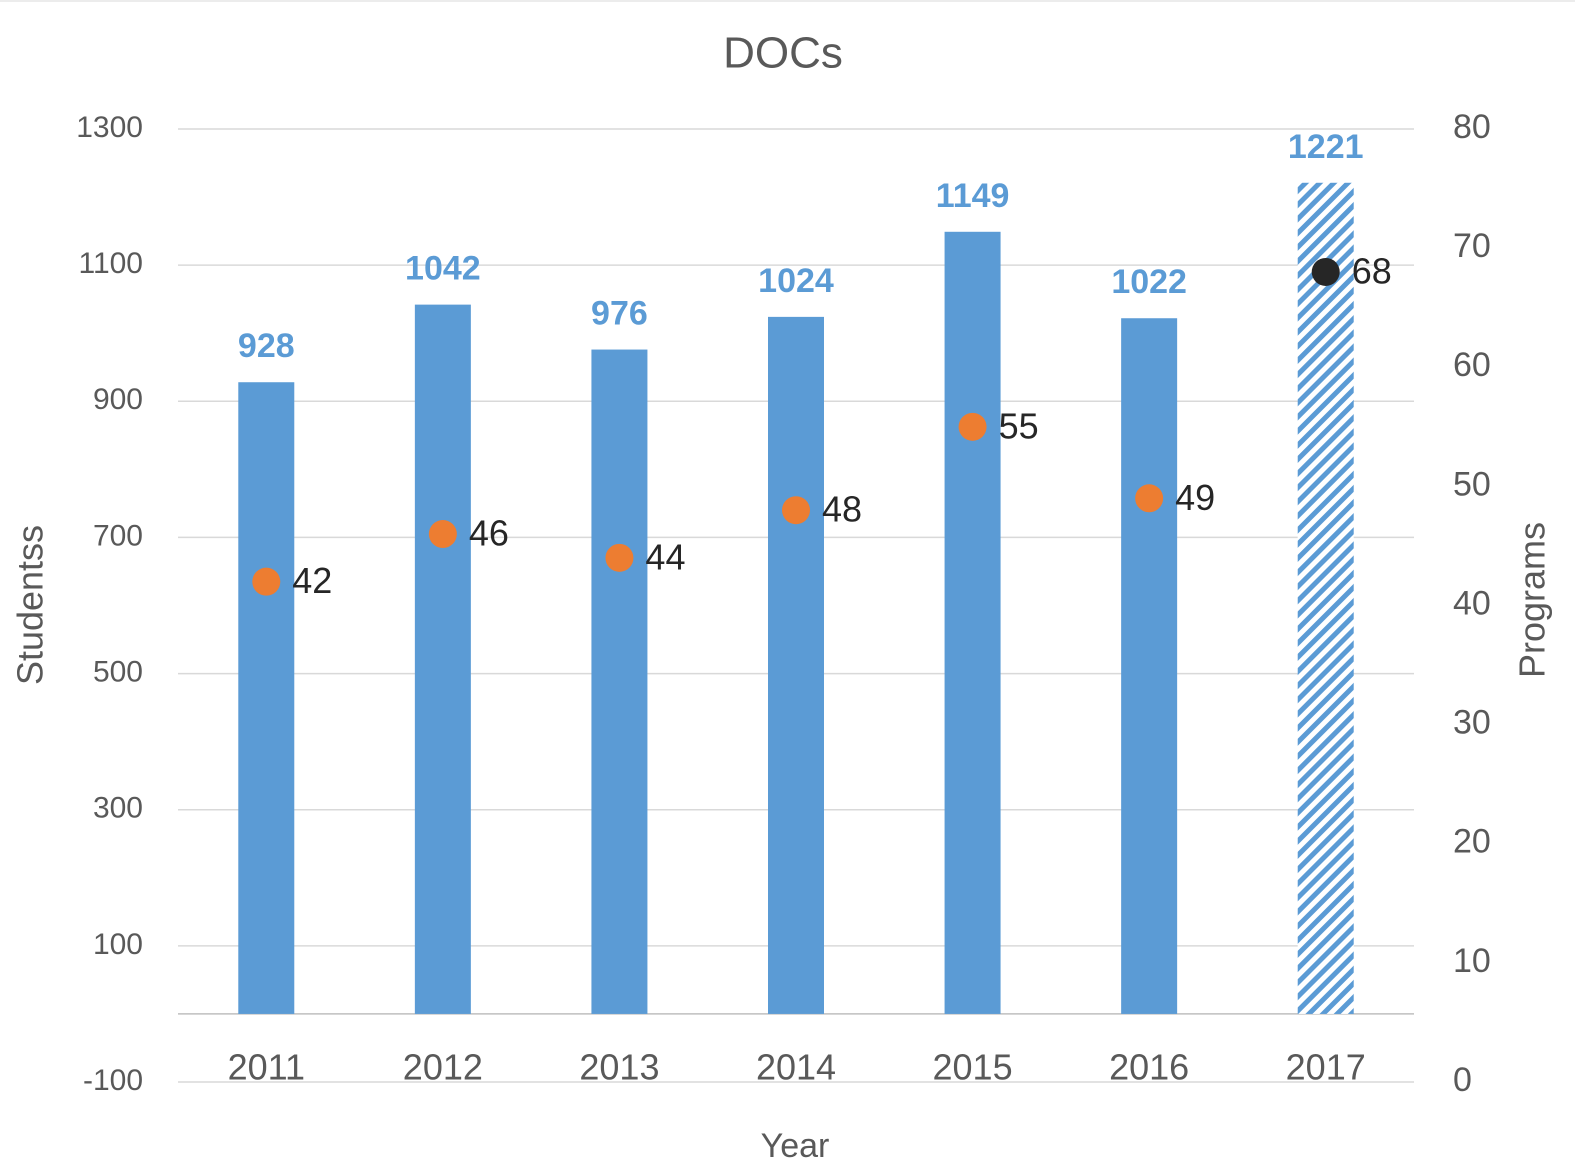  Describe the element at coordinates (312, 580) in the screenshot. I see `dot-value-label: 42` at that location.